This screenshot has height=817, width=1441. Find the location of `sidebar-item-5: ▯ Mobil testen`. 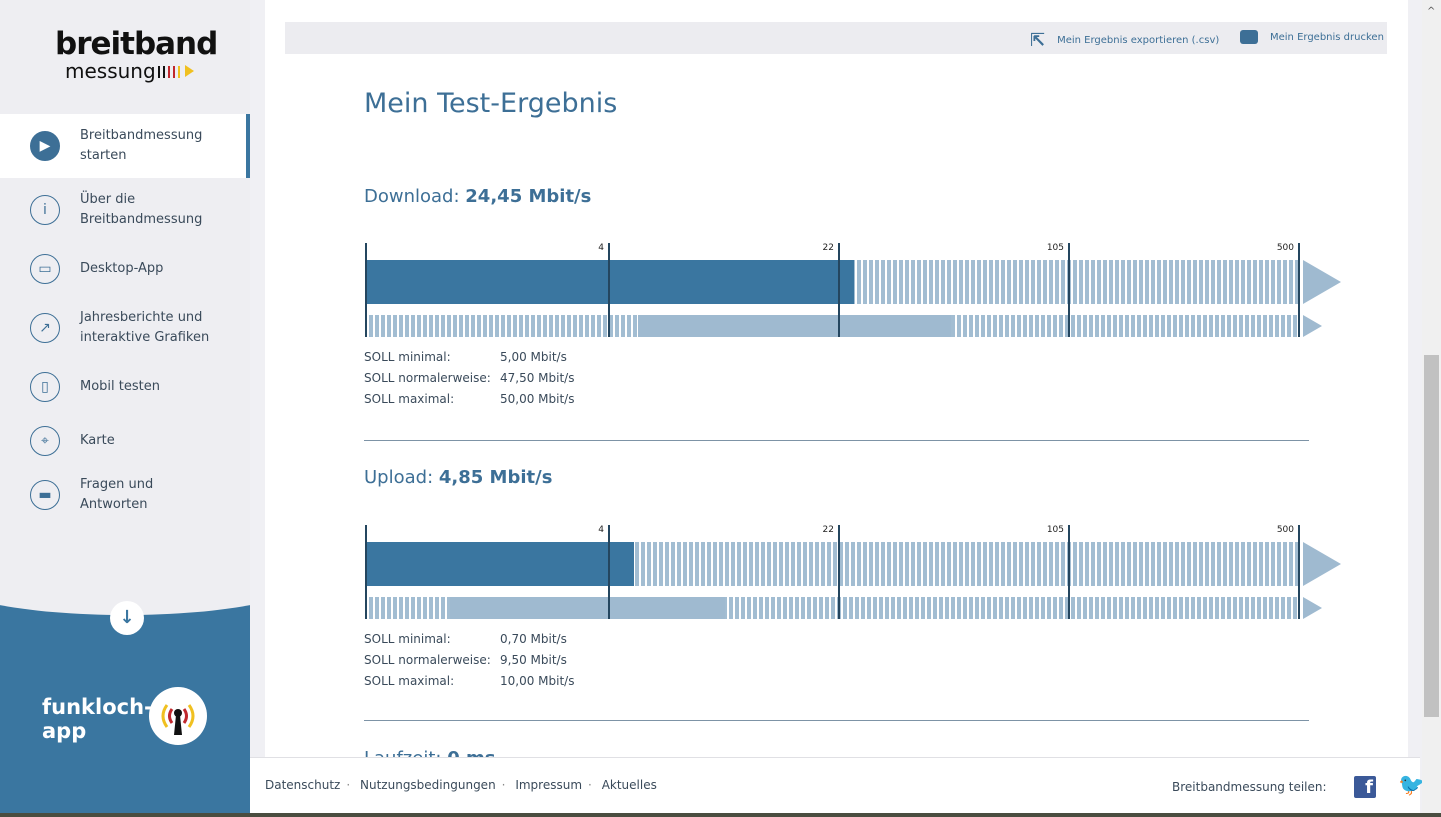

sidebar-item-5: ▯ Mobil testen is located at coordinates (125, 387).